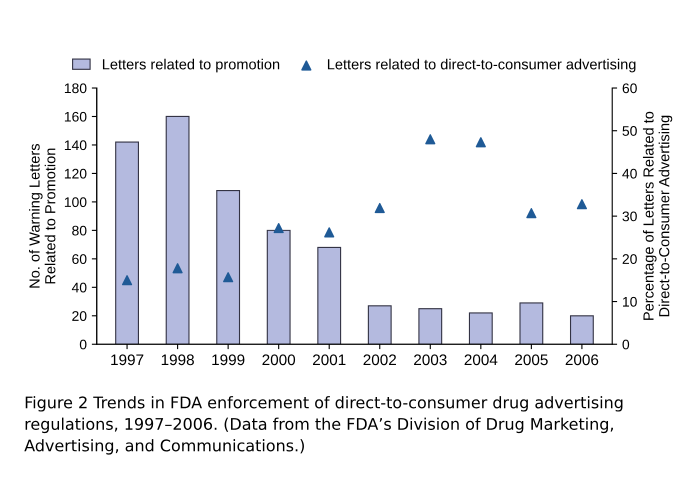 This screenshot has width=691, height=489. What do you see at coordinates (79, 259) in the screenshot?
I see `y-tick-label: 60` at bounding box center [79, 259].